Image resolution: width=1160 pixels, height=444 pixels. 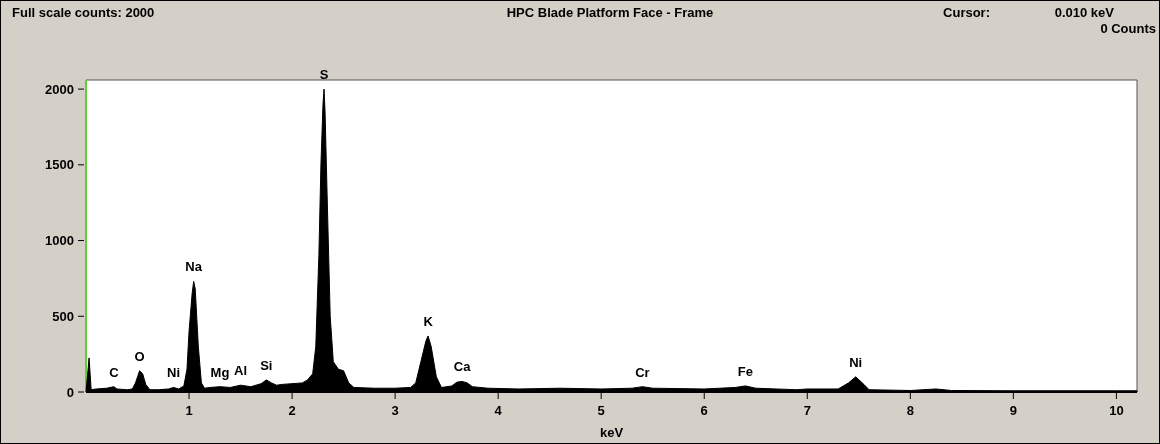 What do you see at coordinates (59, 165) in the screenshot?
I see `y-tick-label: 1500` at bounding box center [59, 165].